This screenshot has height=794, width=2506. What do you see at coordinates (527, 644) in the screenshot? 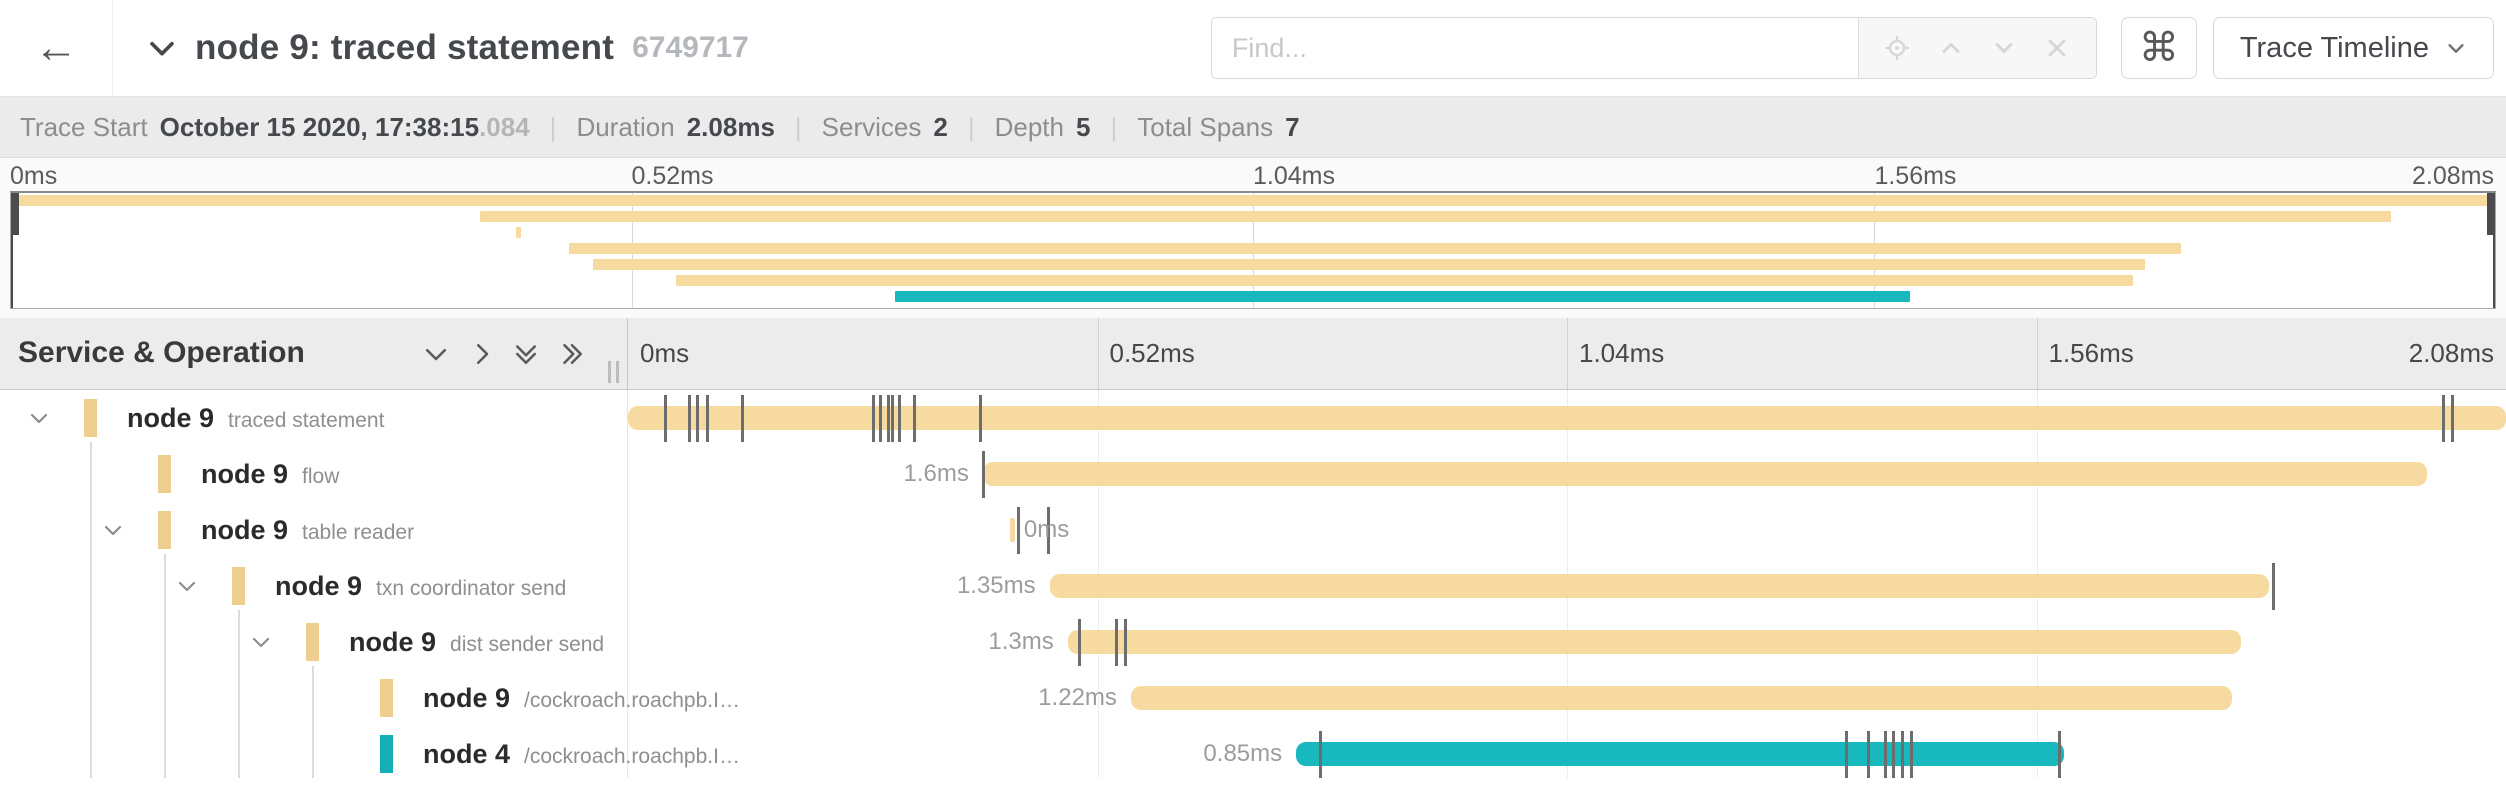
I see `span-operation-name: dist sender send` at bounding box center [527, 644].